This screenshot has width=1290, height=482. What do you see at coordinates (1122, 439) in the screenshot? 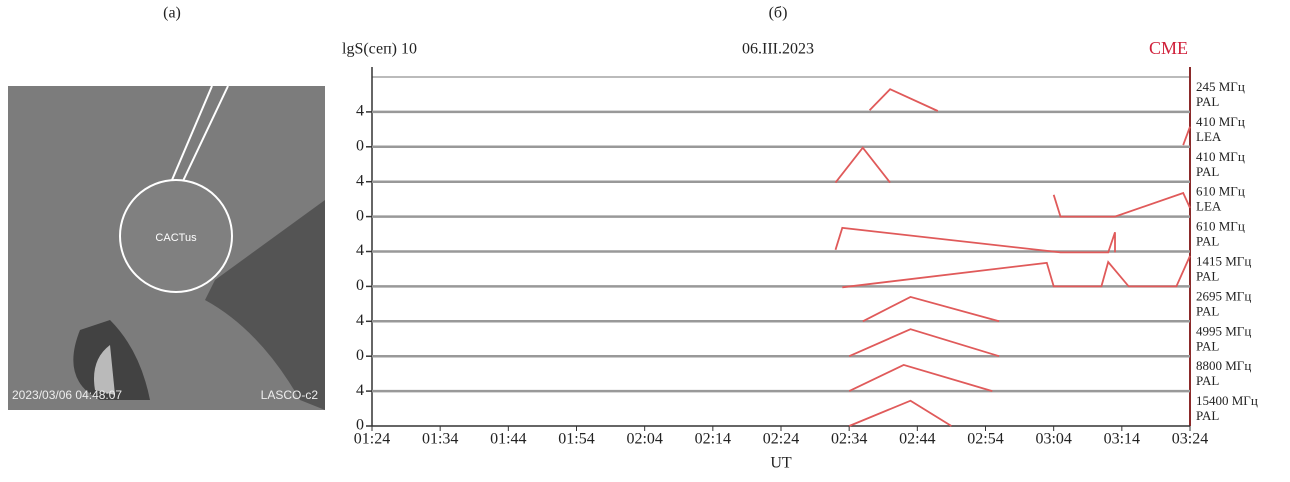
I see `x-tick-label: 03:14` at bounding box center [1122, 439].